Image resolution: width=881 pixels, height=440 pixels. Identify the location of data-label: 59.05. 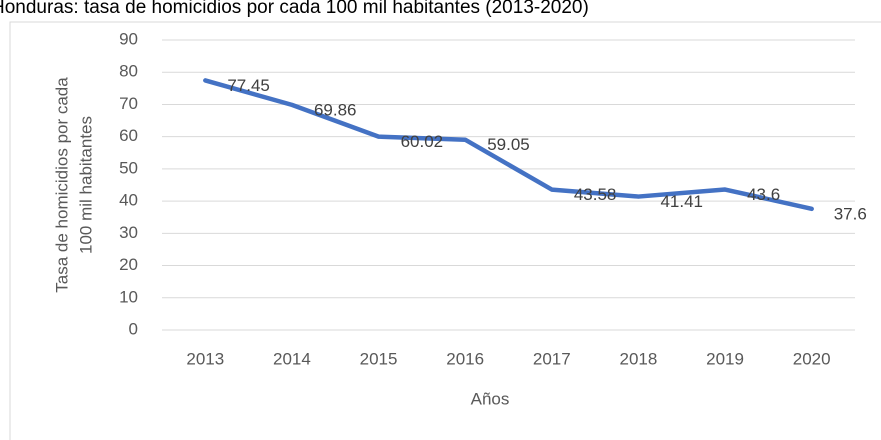
(508, 144).